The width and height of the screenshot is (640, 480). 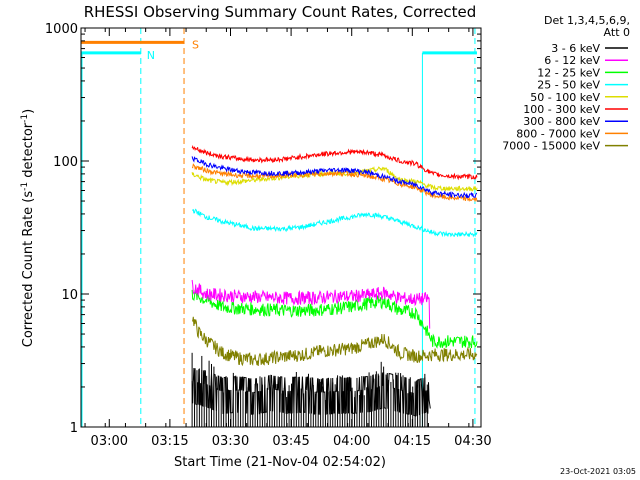 I want to click on y-tick-label: 100, so click(x=65, y=162).